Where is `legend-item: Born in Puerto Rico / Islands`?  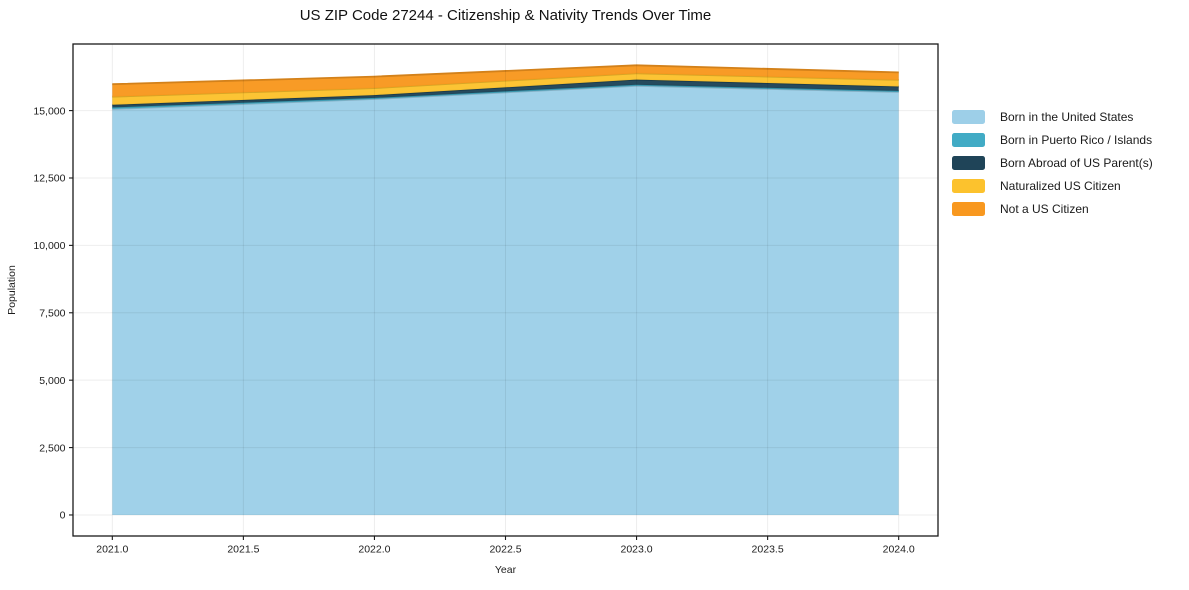
legend-item: Born in Puerto Rico / Islands is located at coordinates (1052, 139).